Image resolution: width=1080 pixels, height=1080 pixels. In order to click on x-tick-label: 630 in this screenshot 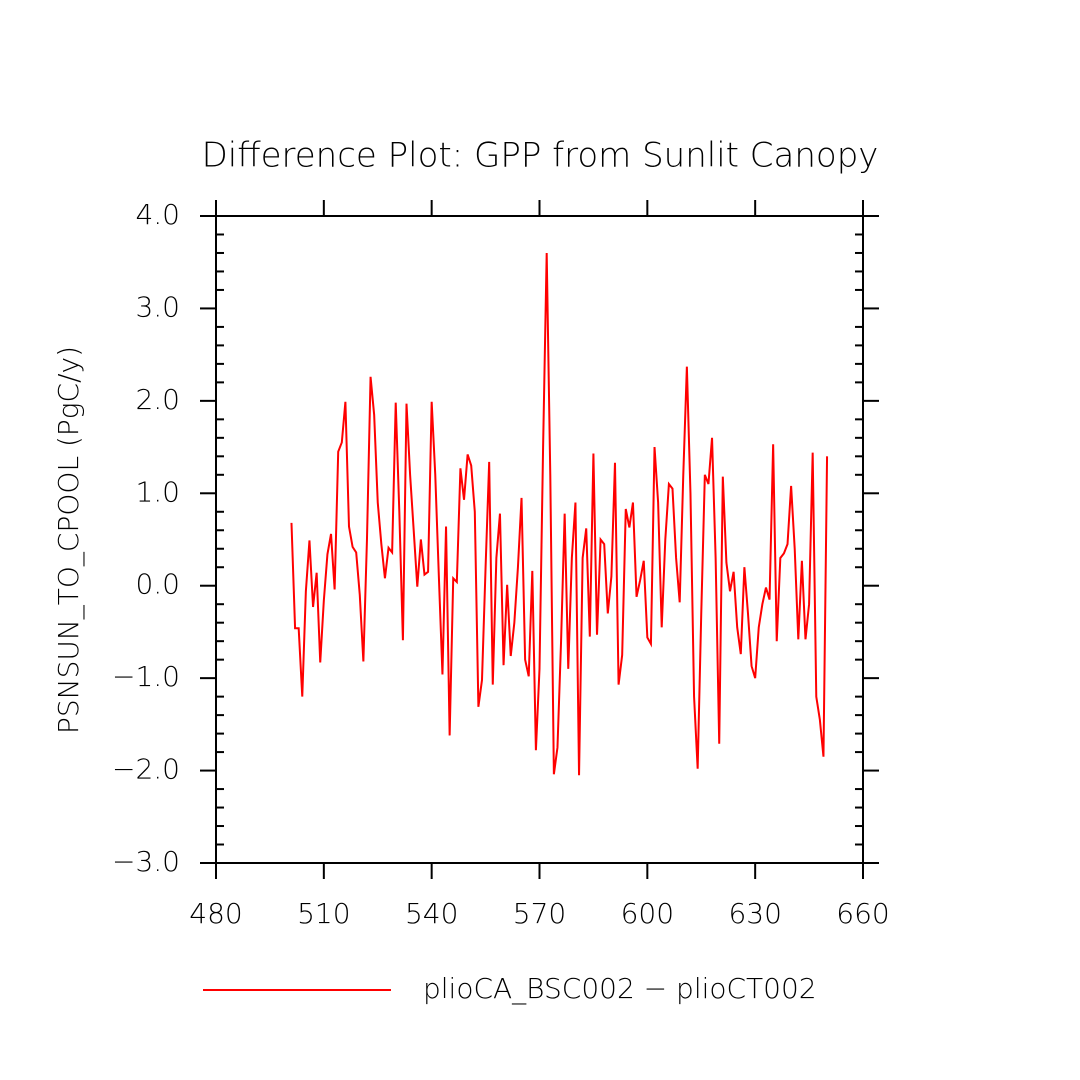, I will do `click(754, 913)`.